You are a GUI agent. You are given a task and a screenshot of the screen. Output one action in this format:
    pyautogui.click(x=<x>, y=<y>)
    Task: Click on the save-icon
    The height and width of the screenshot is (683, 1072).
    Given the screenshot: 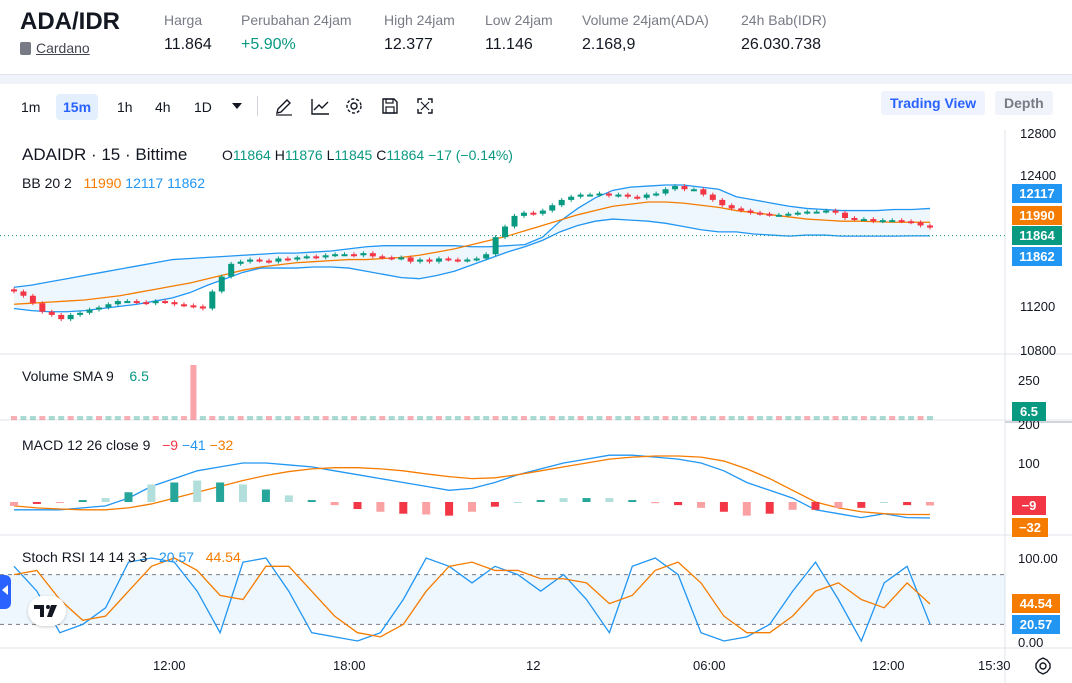 What is the action you would take?
    pyautogui.click(x=390, y=106)
    